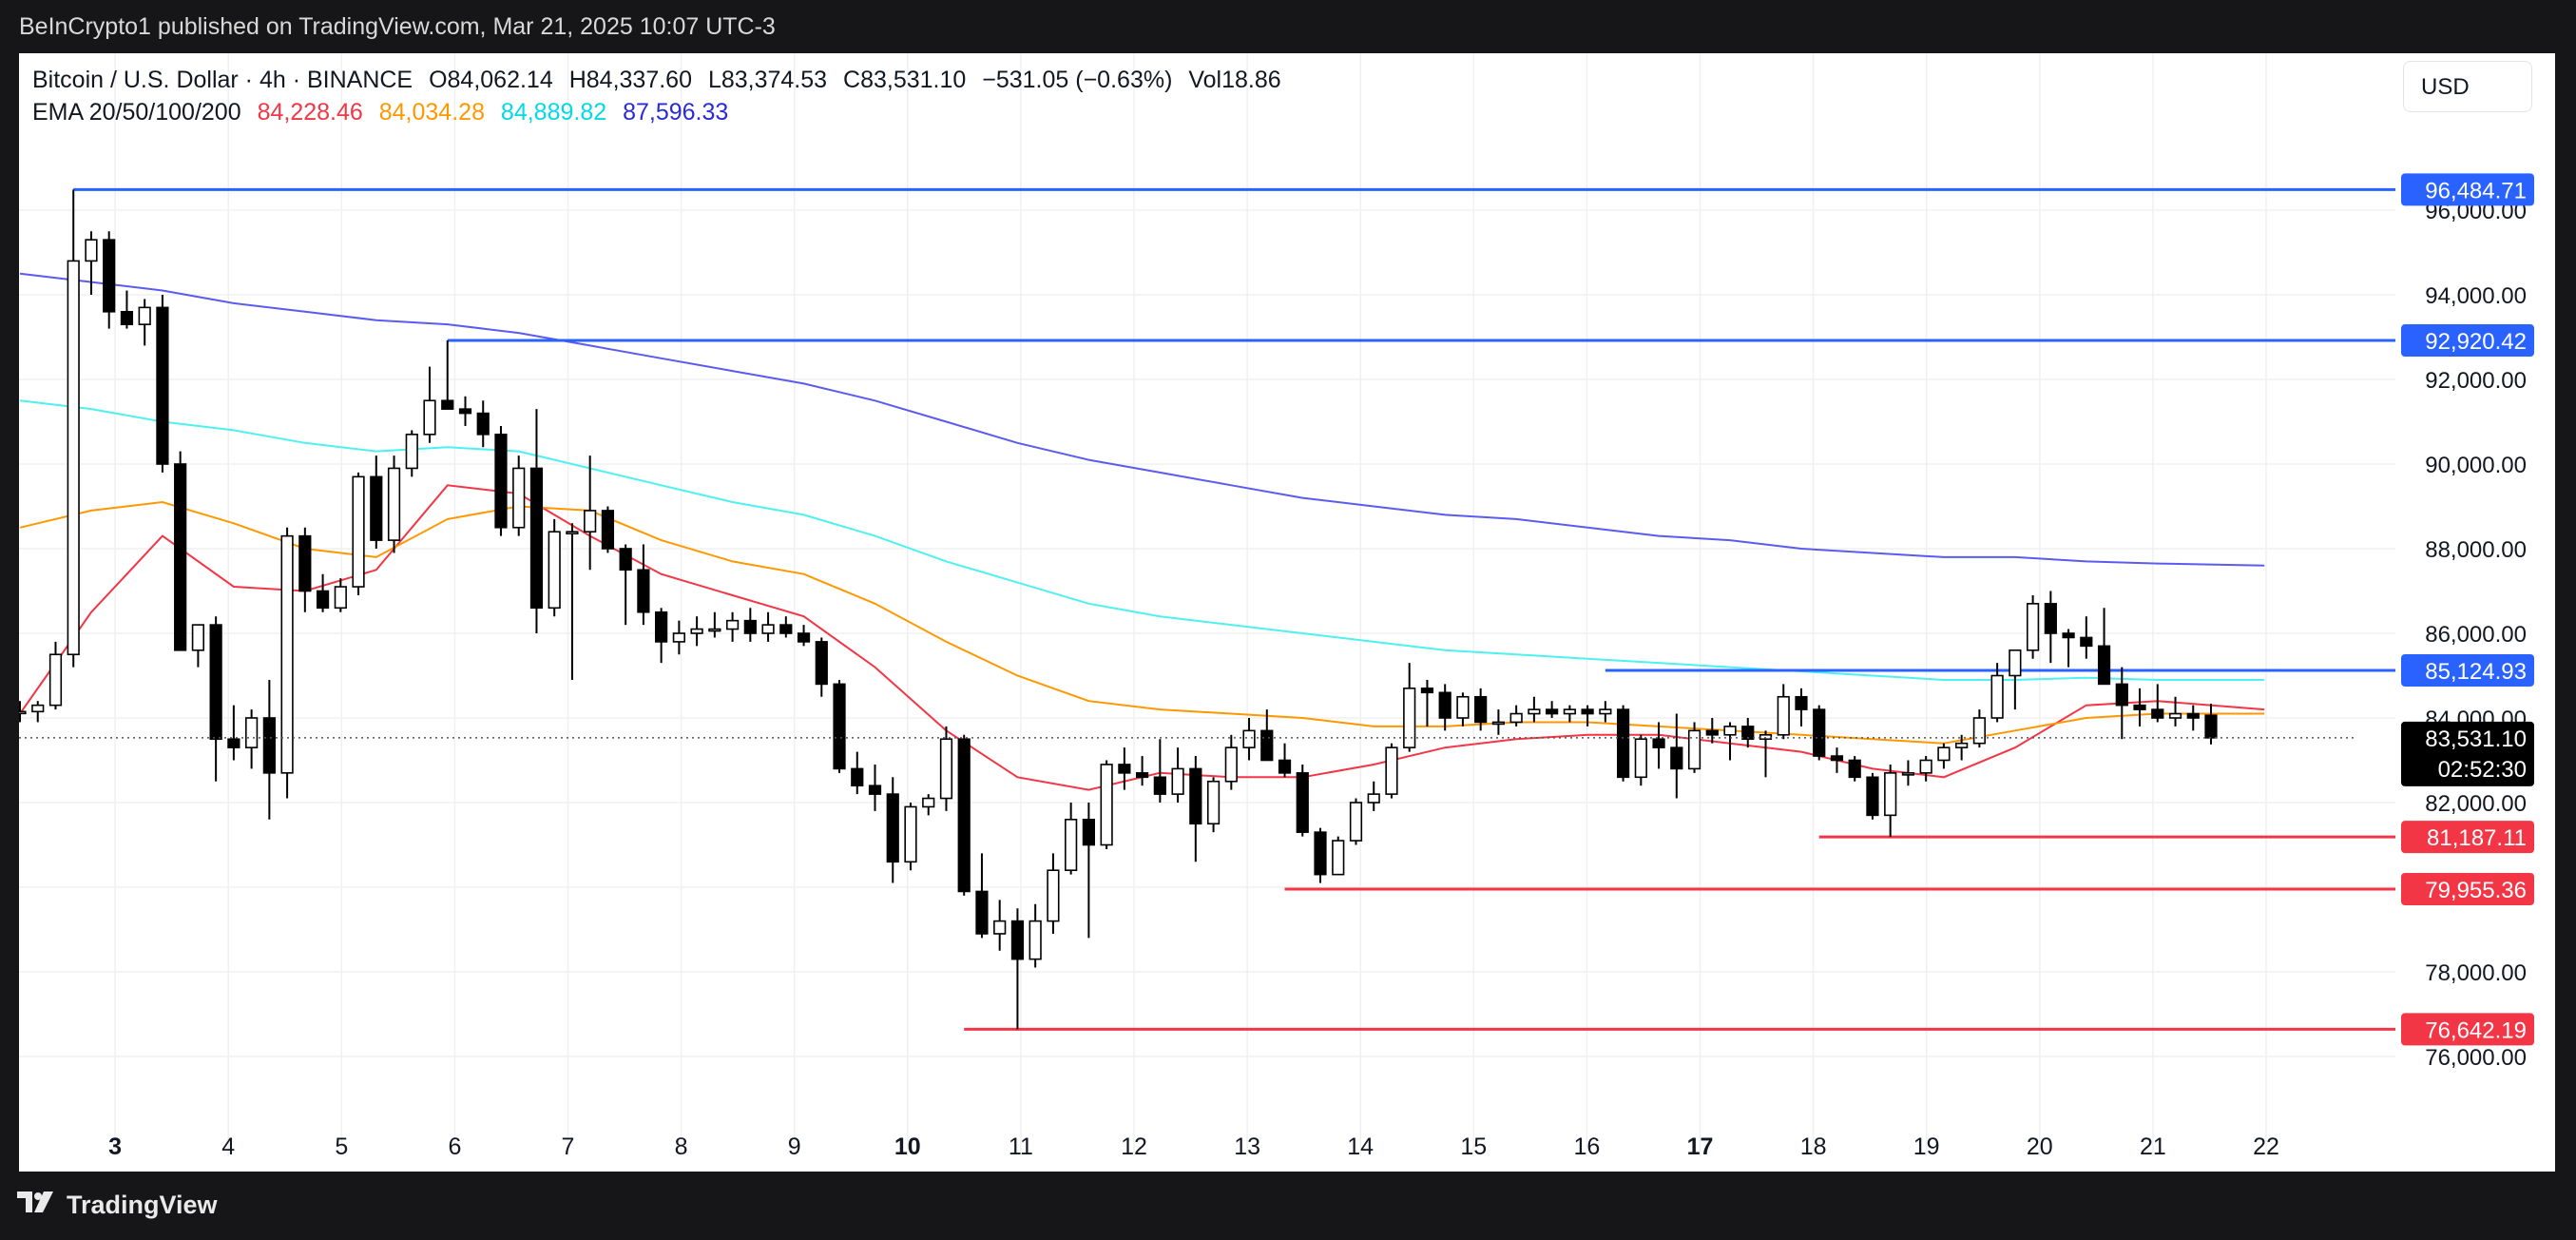 This screenshot has width=2576, height=1240. Describe the element at coordinates (432, 112) in the screenshot. I see `ema50-value: 84,034.28` at that location.